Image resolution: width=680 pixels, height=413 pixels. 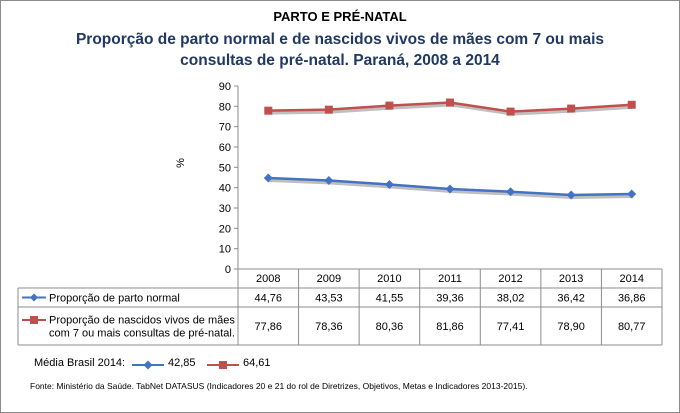 What do you see at coordinates (142, 334) in the screenshot?
I see `legend-label: com 7 ou mais consultas de pré-natal.` at bounding box center [142, 334].